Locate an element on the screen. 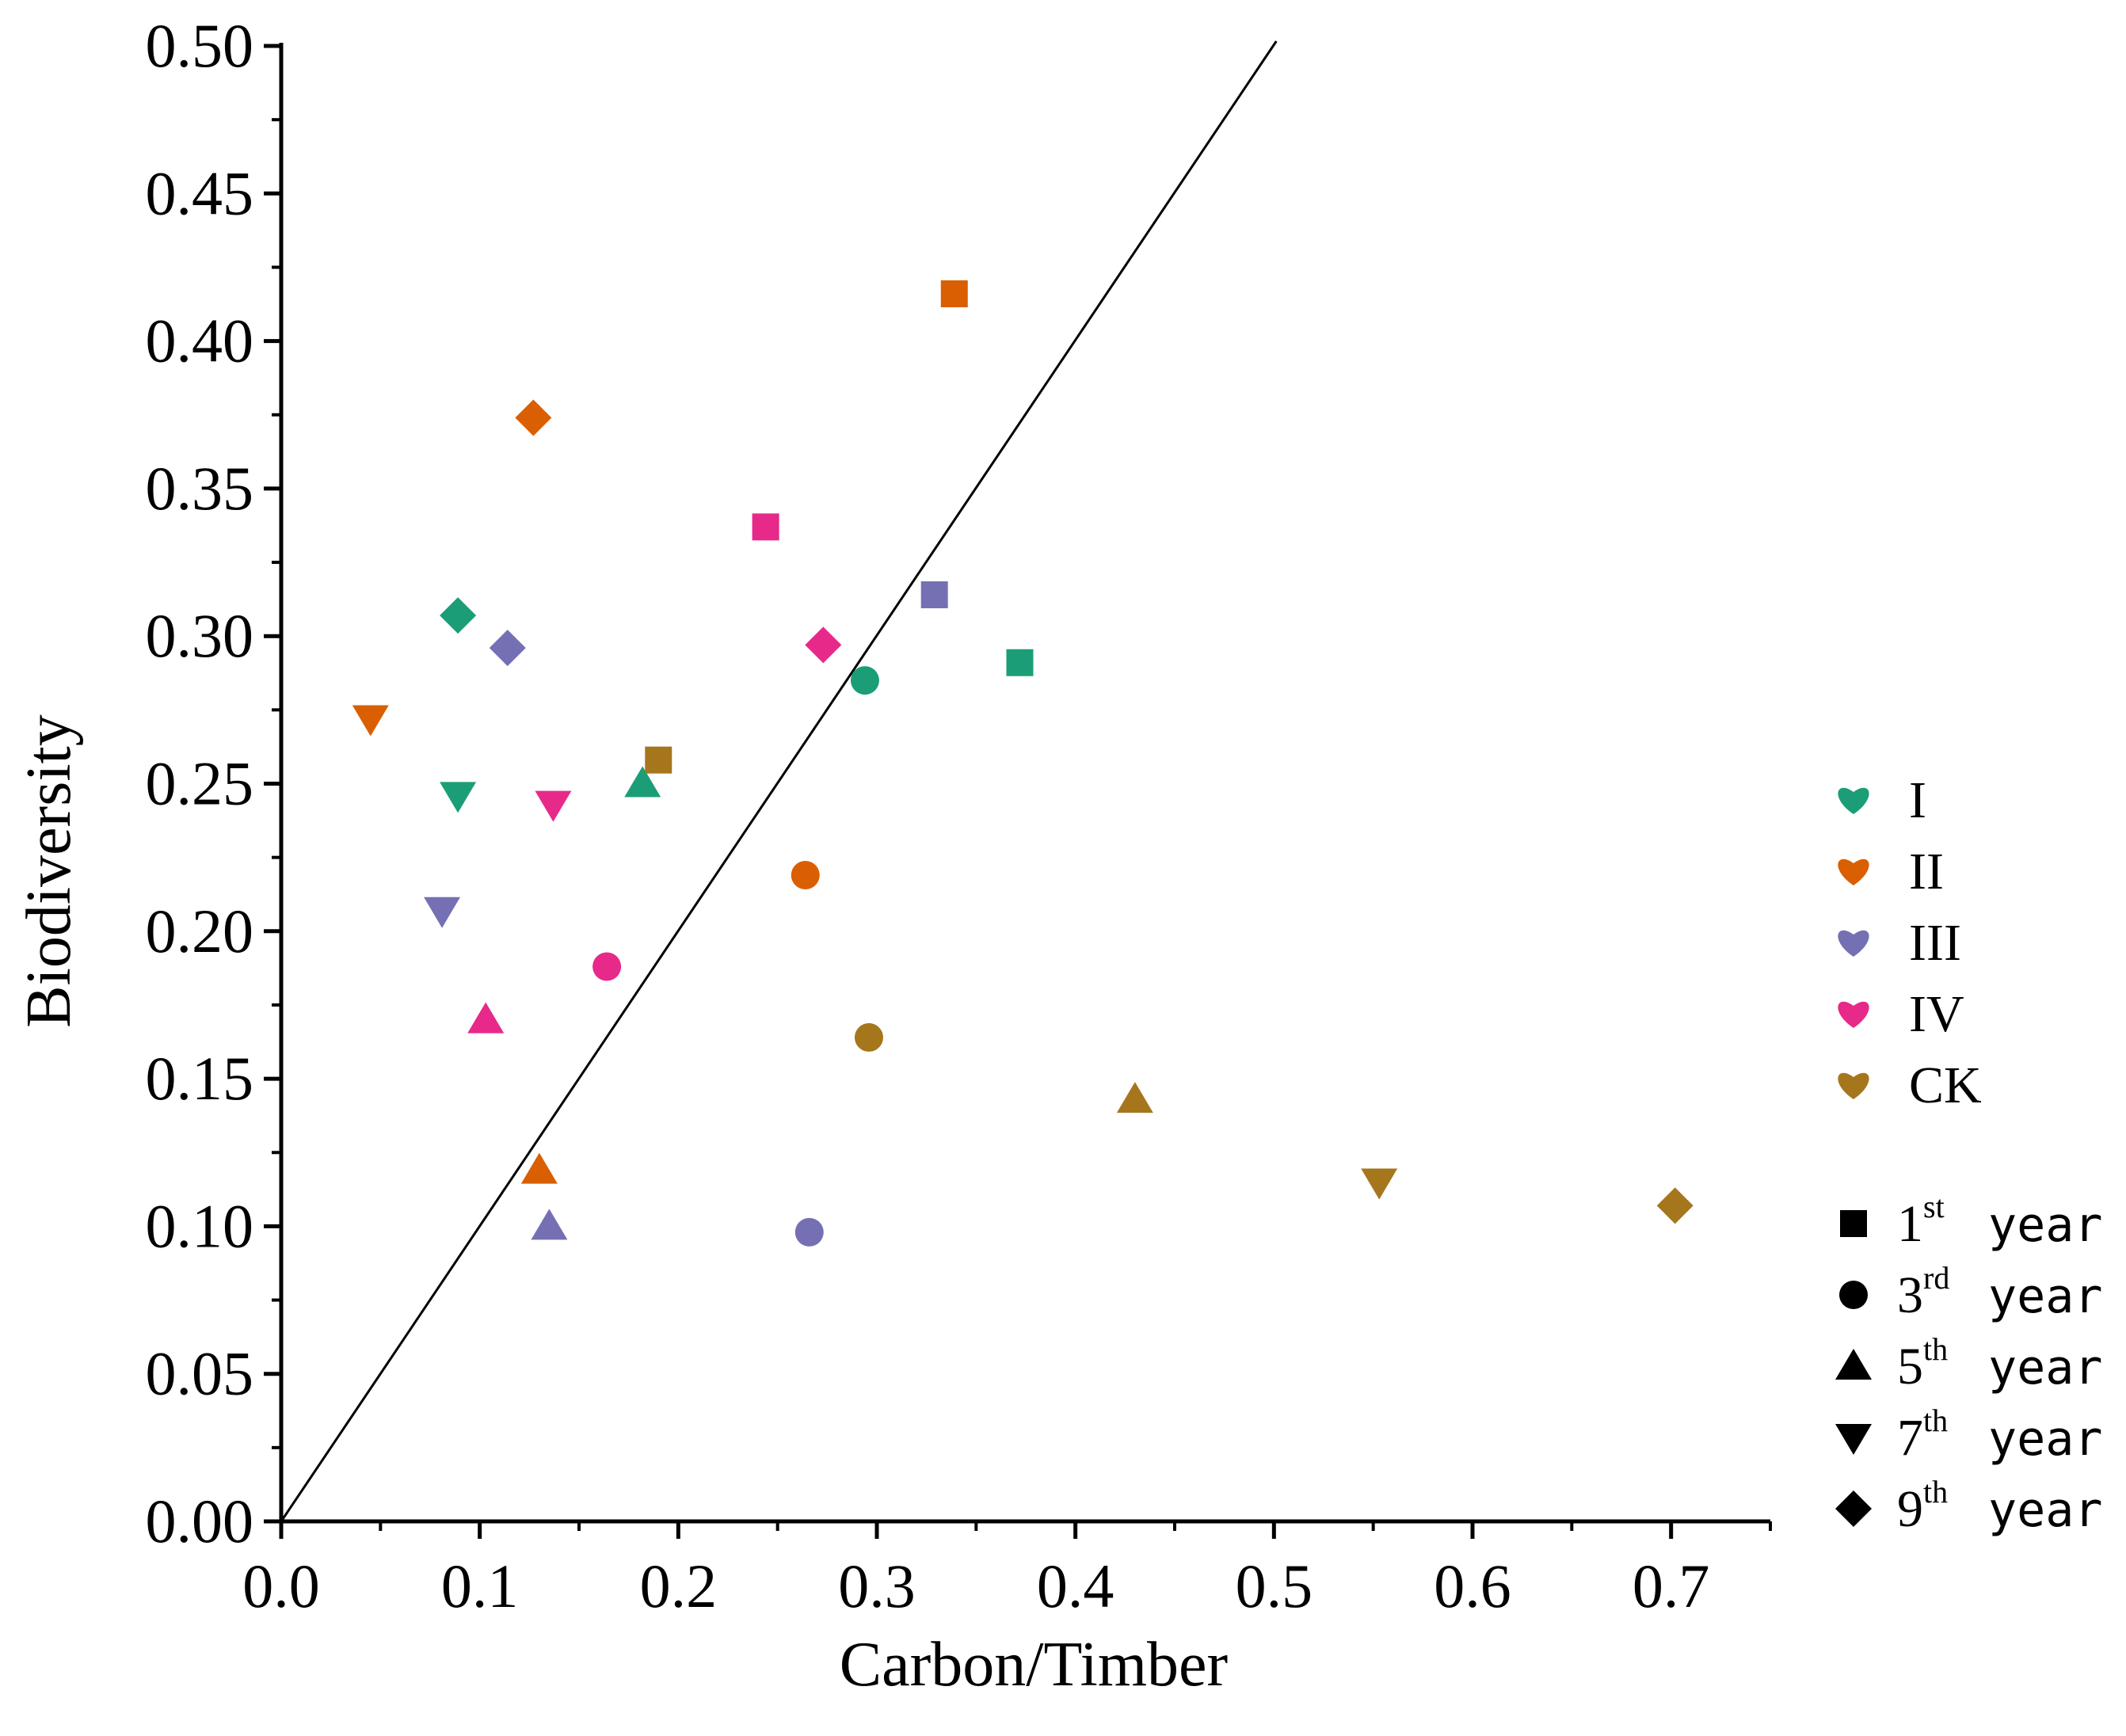  x-tick-label: 0.3 is located at coordinates (877, 1585).